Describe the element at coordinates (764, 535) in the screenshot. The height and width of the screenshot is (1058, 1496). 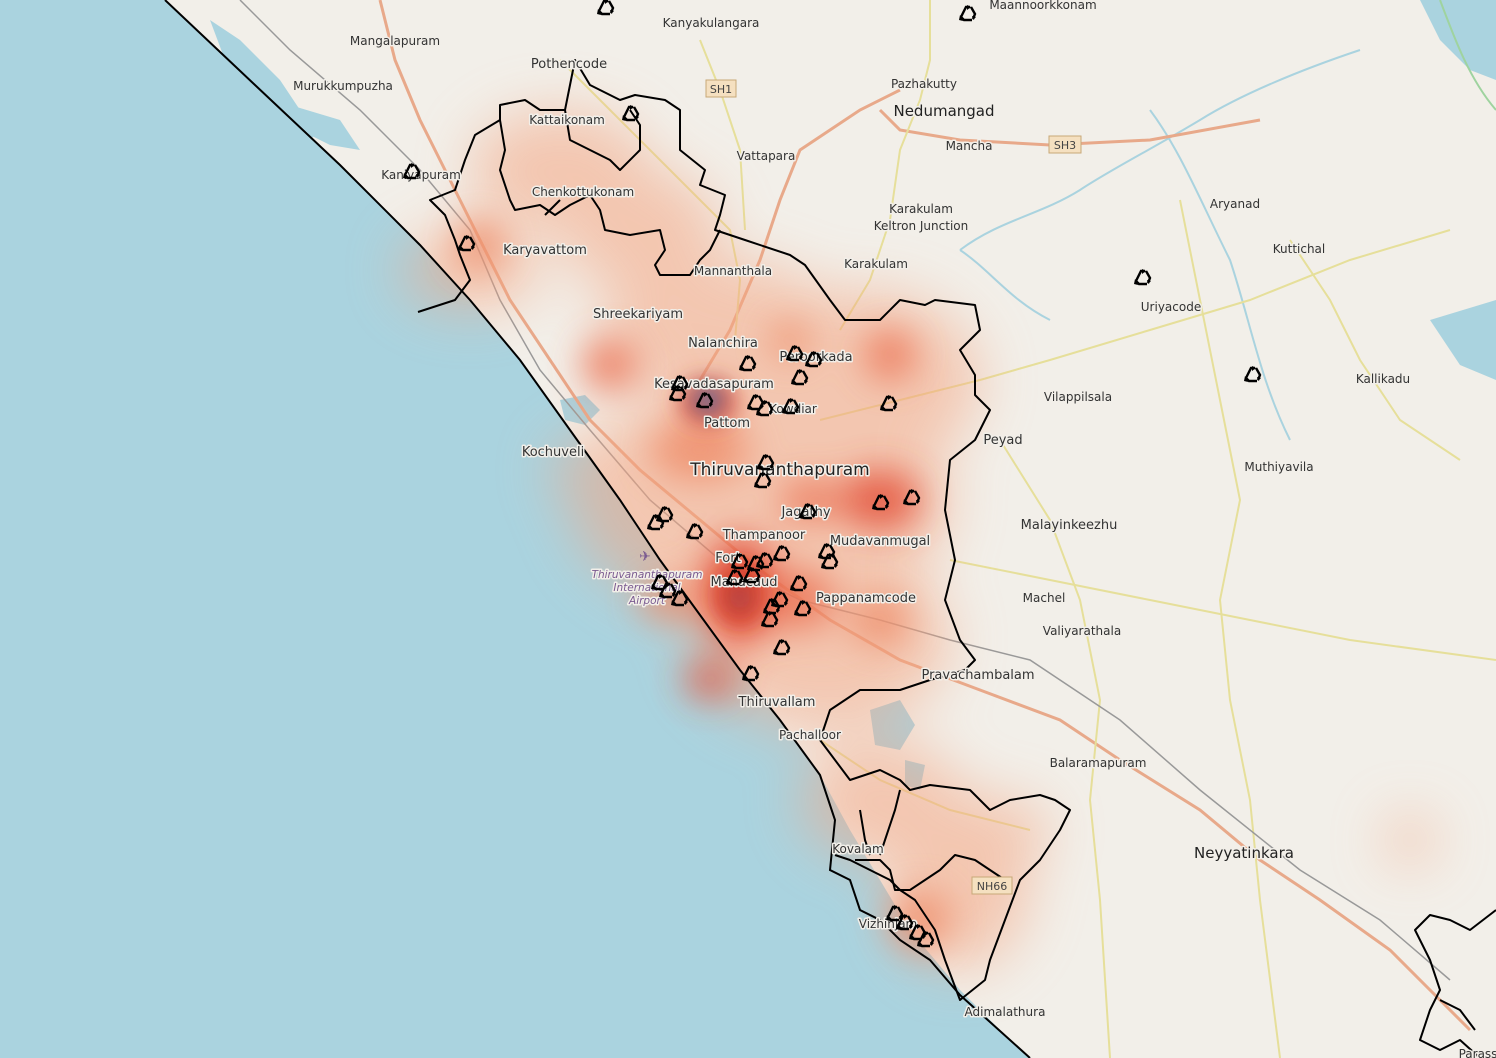
I see `place-label: Thampanoor` at that location.